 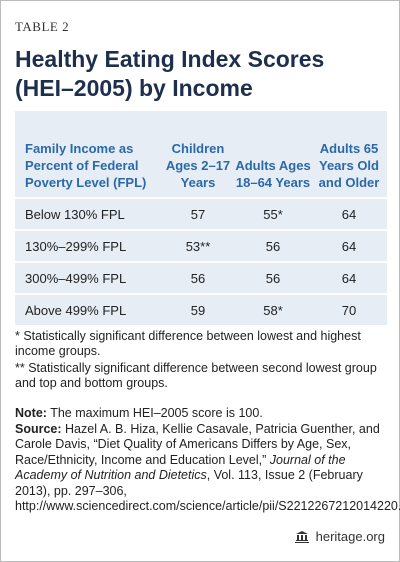 What do you see at coordinates (349, 310) in the screenshot?
I see `table-cell: 70` at bounding box center [349, 310].